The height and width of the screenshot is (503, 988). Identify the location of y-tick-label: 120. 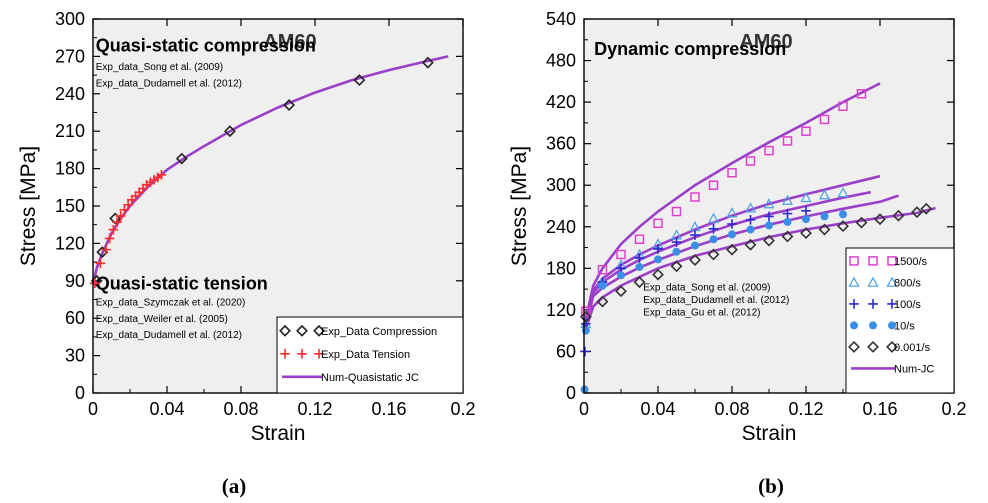
(561, 310).